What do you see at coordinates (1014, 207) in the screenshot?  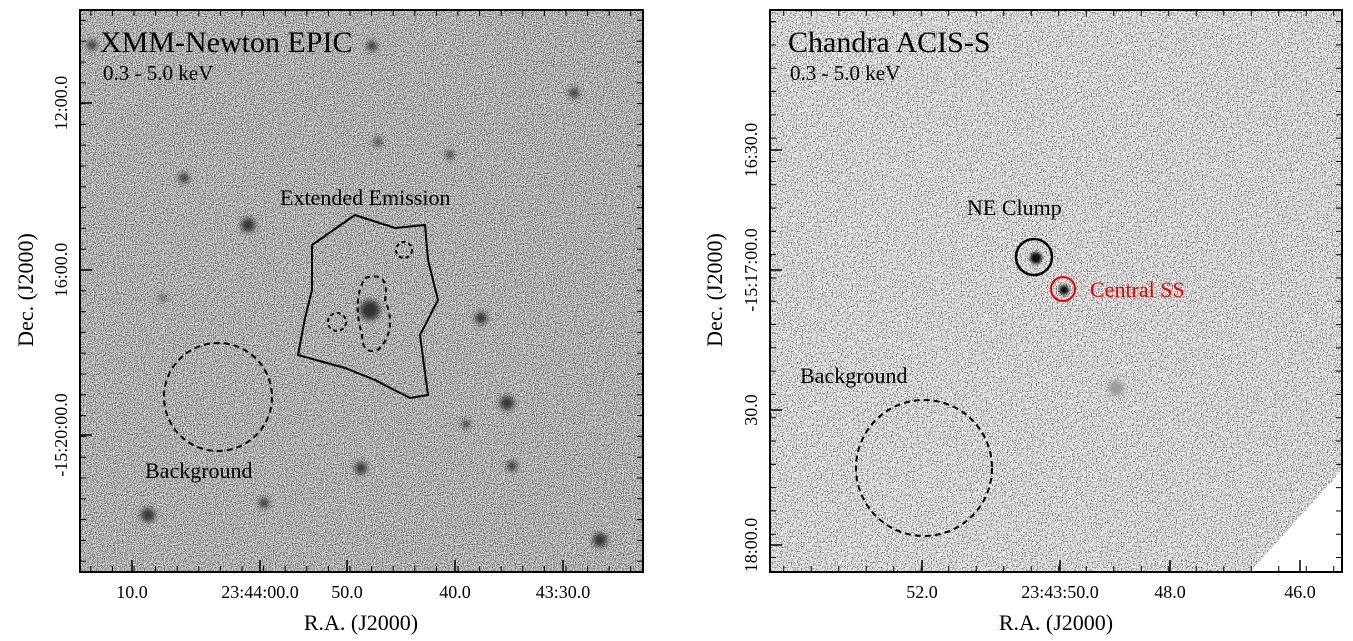 I see `annotation: NE Clump` at bounding box center [1014, 207].